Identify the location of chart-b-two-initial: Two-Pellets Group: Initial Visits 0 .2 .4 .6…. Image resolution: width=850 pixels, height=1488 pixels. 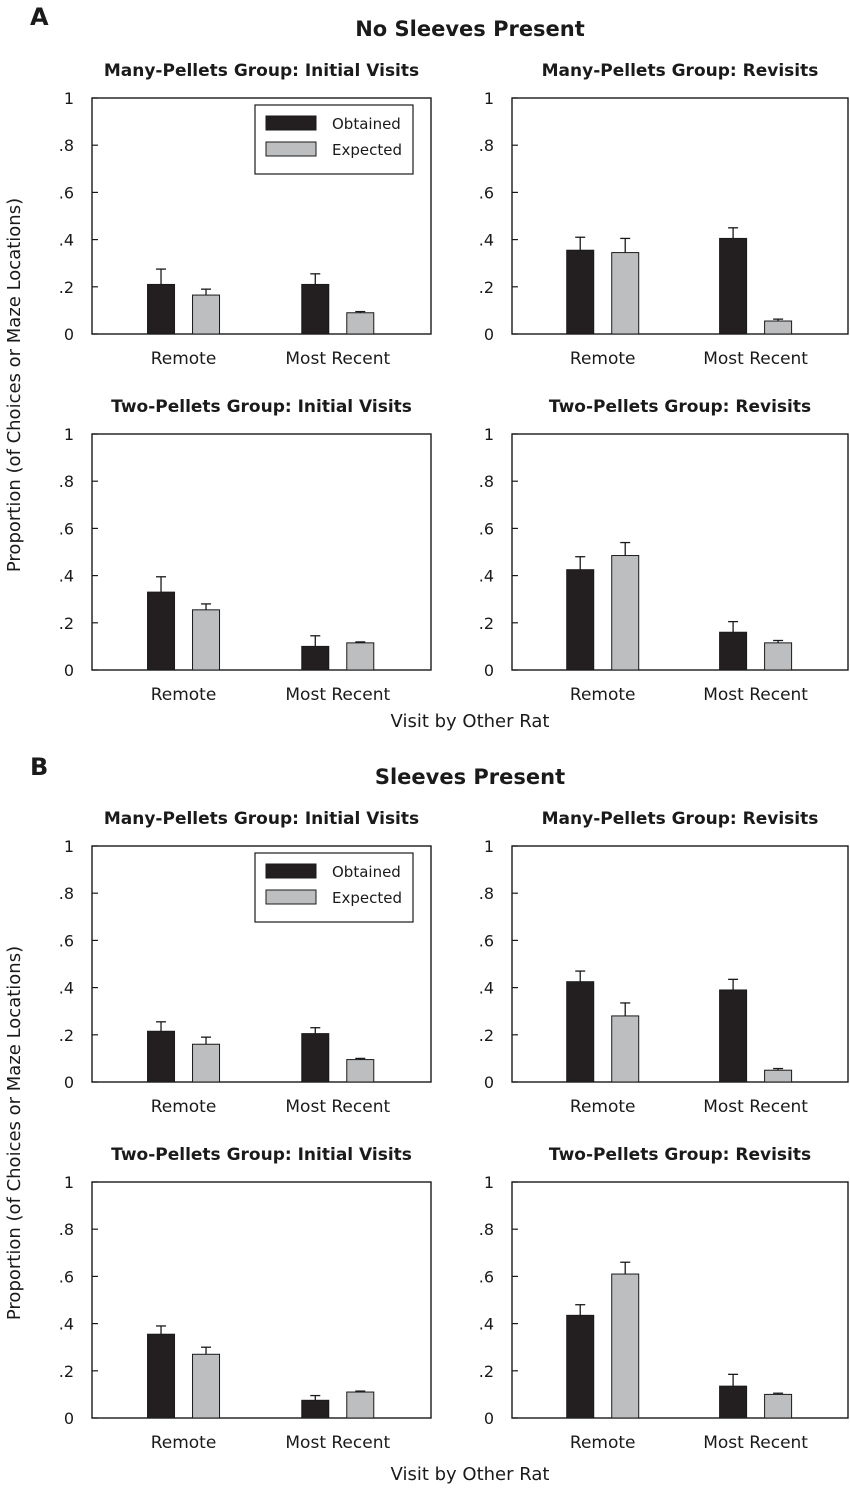
(245, 1299).